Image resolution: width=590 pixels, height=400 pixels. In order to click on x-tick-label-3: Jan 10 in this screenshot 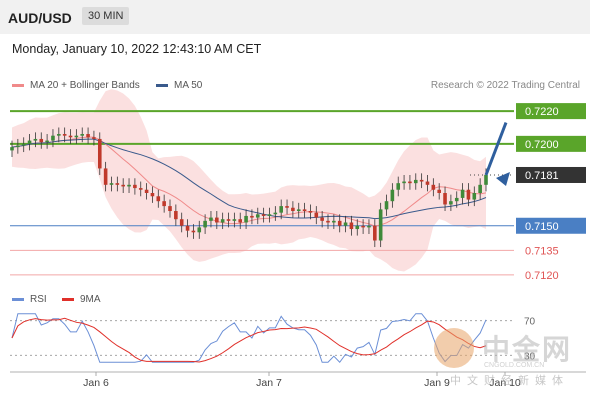, I will do `click(505, 383)`.